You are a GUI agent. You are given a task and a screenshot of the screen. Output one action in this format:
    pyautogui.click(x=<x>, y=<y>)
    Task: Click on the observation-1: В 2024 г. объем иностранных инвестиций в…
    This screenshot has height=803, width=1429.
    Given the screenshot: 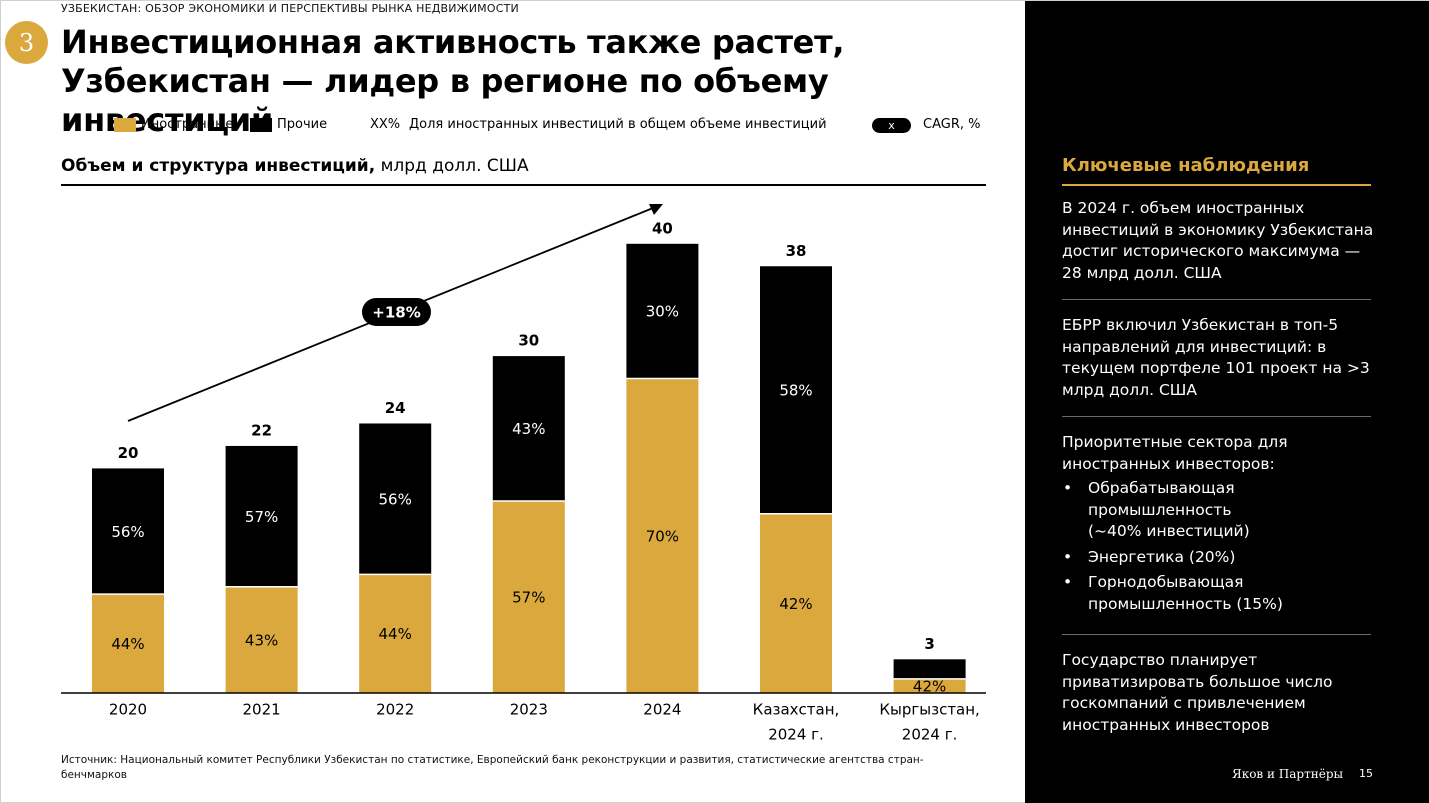 What is the action you would take?
    pyautogui.click(x=1218, y=240)
    